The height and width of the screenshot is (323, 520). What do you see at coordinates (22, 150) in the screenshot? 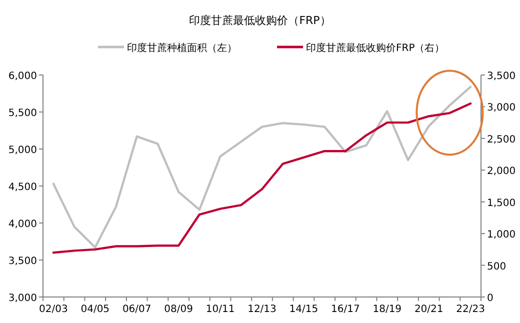
I see `y-tick-label: 5,000` at bounding box center [22, 150].